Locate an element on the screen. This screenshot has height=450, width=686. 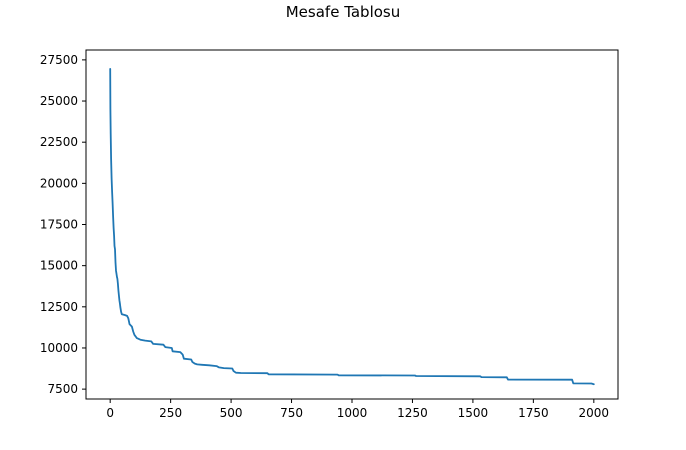
chart-title: Mesafe Tablosu is located at coordinates (343, 12).